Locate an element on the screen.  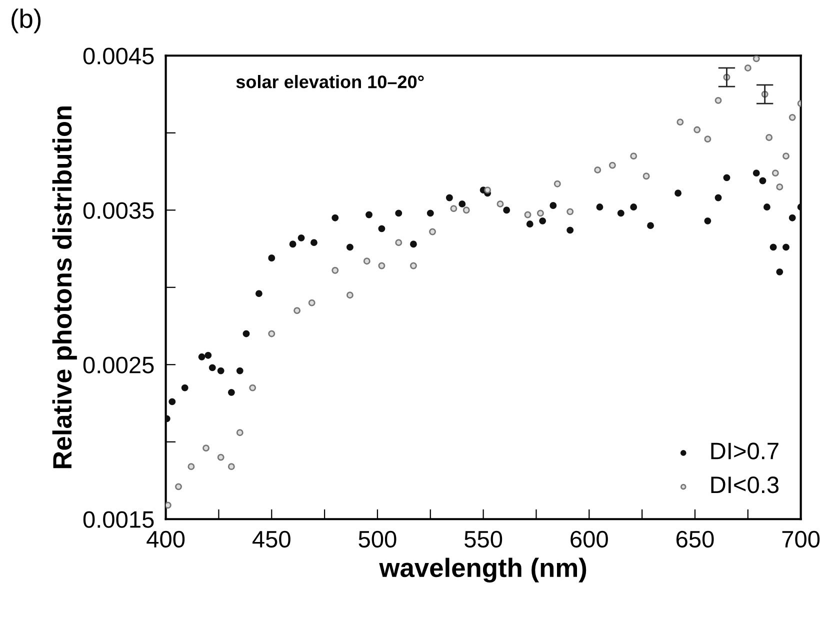
y-axis-title: Relative photons distribution is located at coordinates (64, 287).